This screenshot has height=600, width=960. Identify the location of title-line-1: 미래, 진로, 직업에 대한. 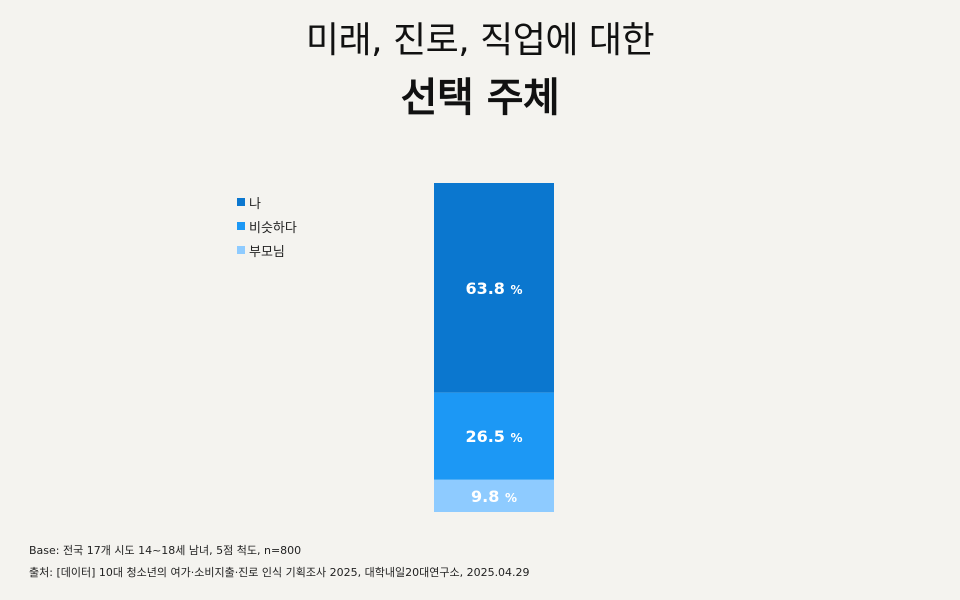
(480, 40).